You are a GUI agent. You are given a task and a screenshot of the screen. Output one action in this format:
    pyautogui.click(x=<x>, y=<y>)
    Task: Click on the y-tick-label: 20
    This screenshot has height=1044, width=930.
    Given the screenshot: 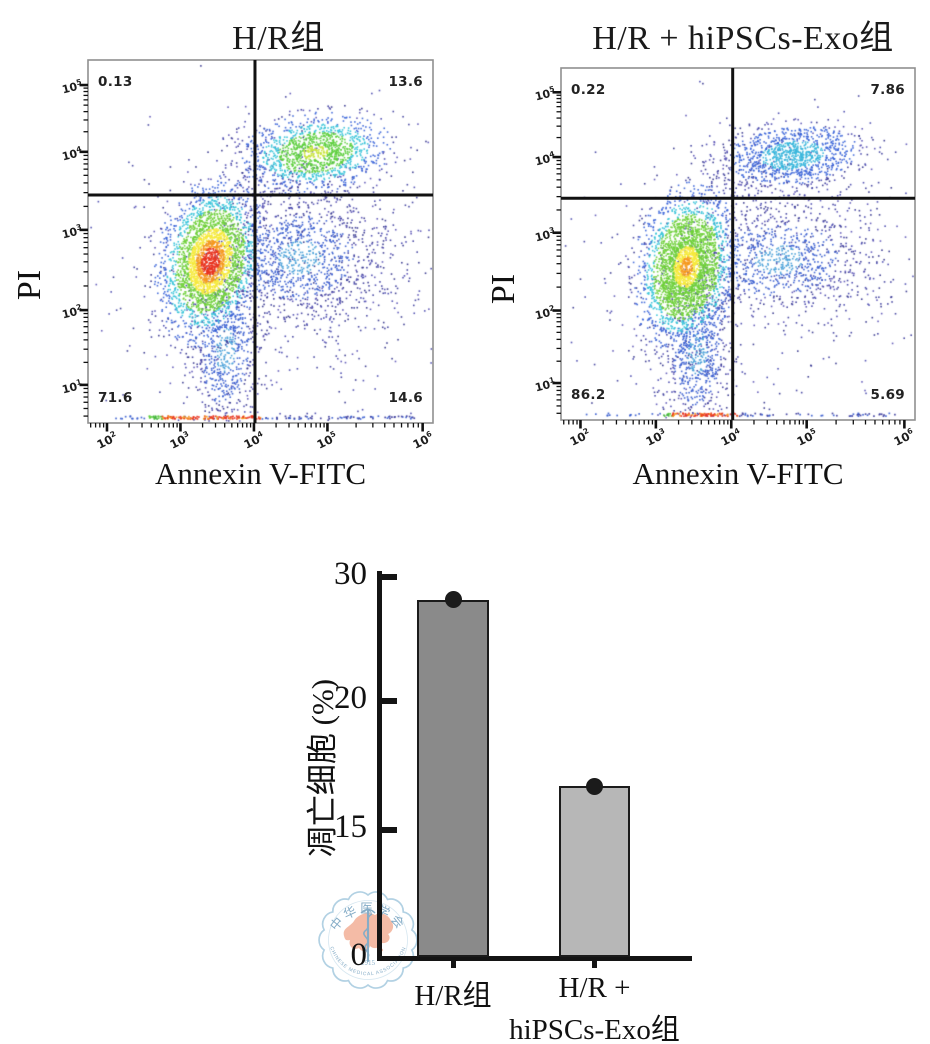 What is the action you would take?
    pyautogui.click(x=350, y=697)
    